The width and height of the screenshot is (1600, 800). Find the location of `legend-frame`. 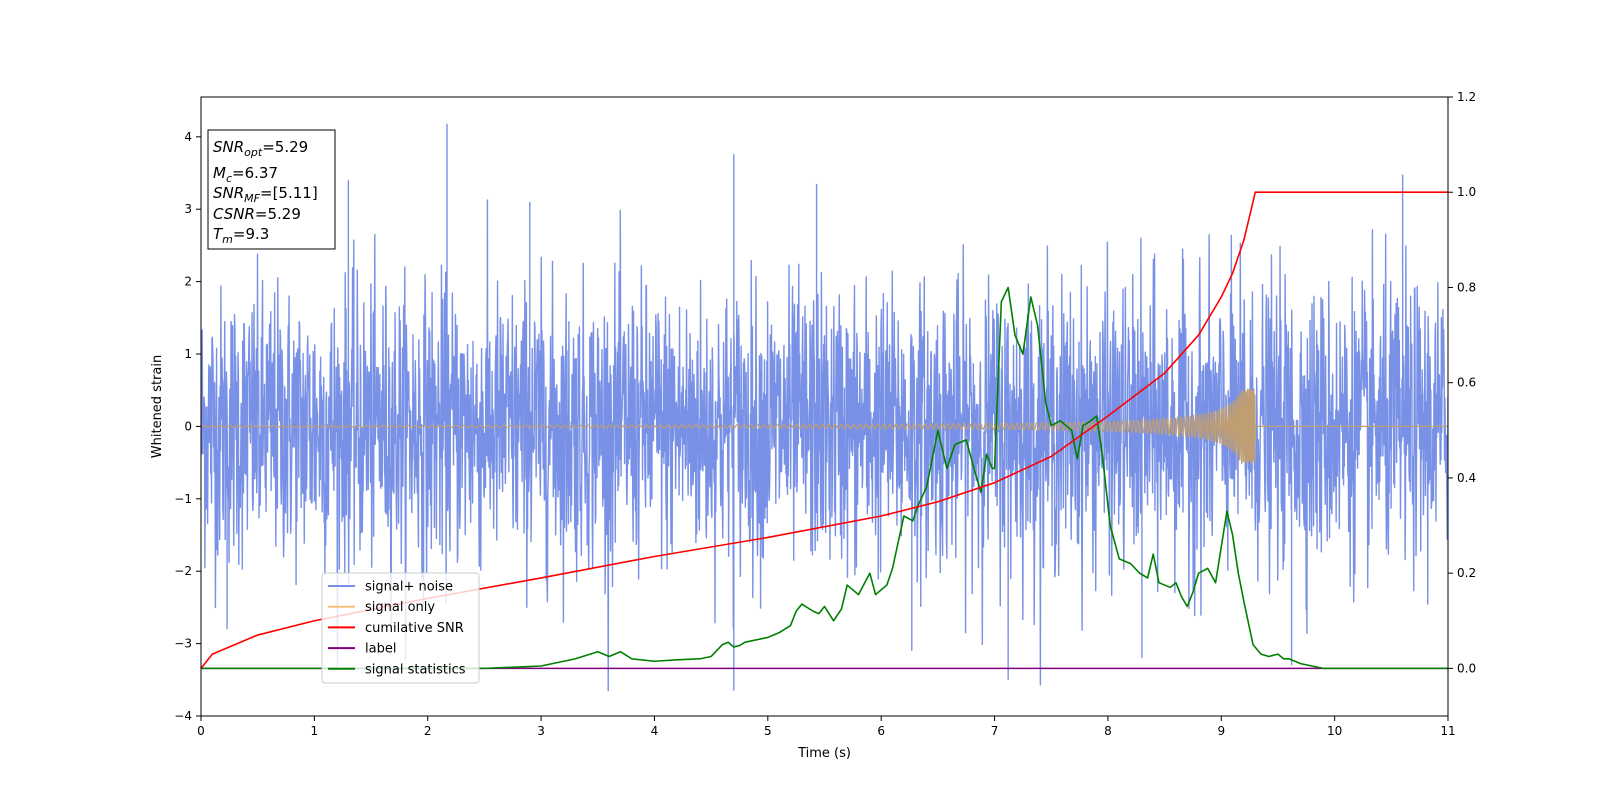

legend-frame is located at coordinates (400, 628).